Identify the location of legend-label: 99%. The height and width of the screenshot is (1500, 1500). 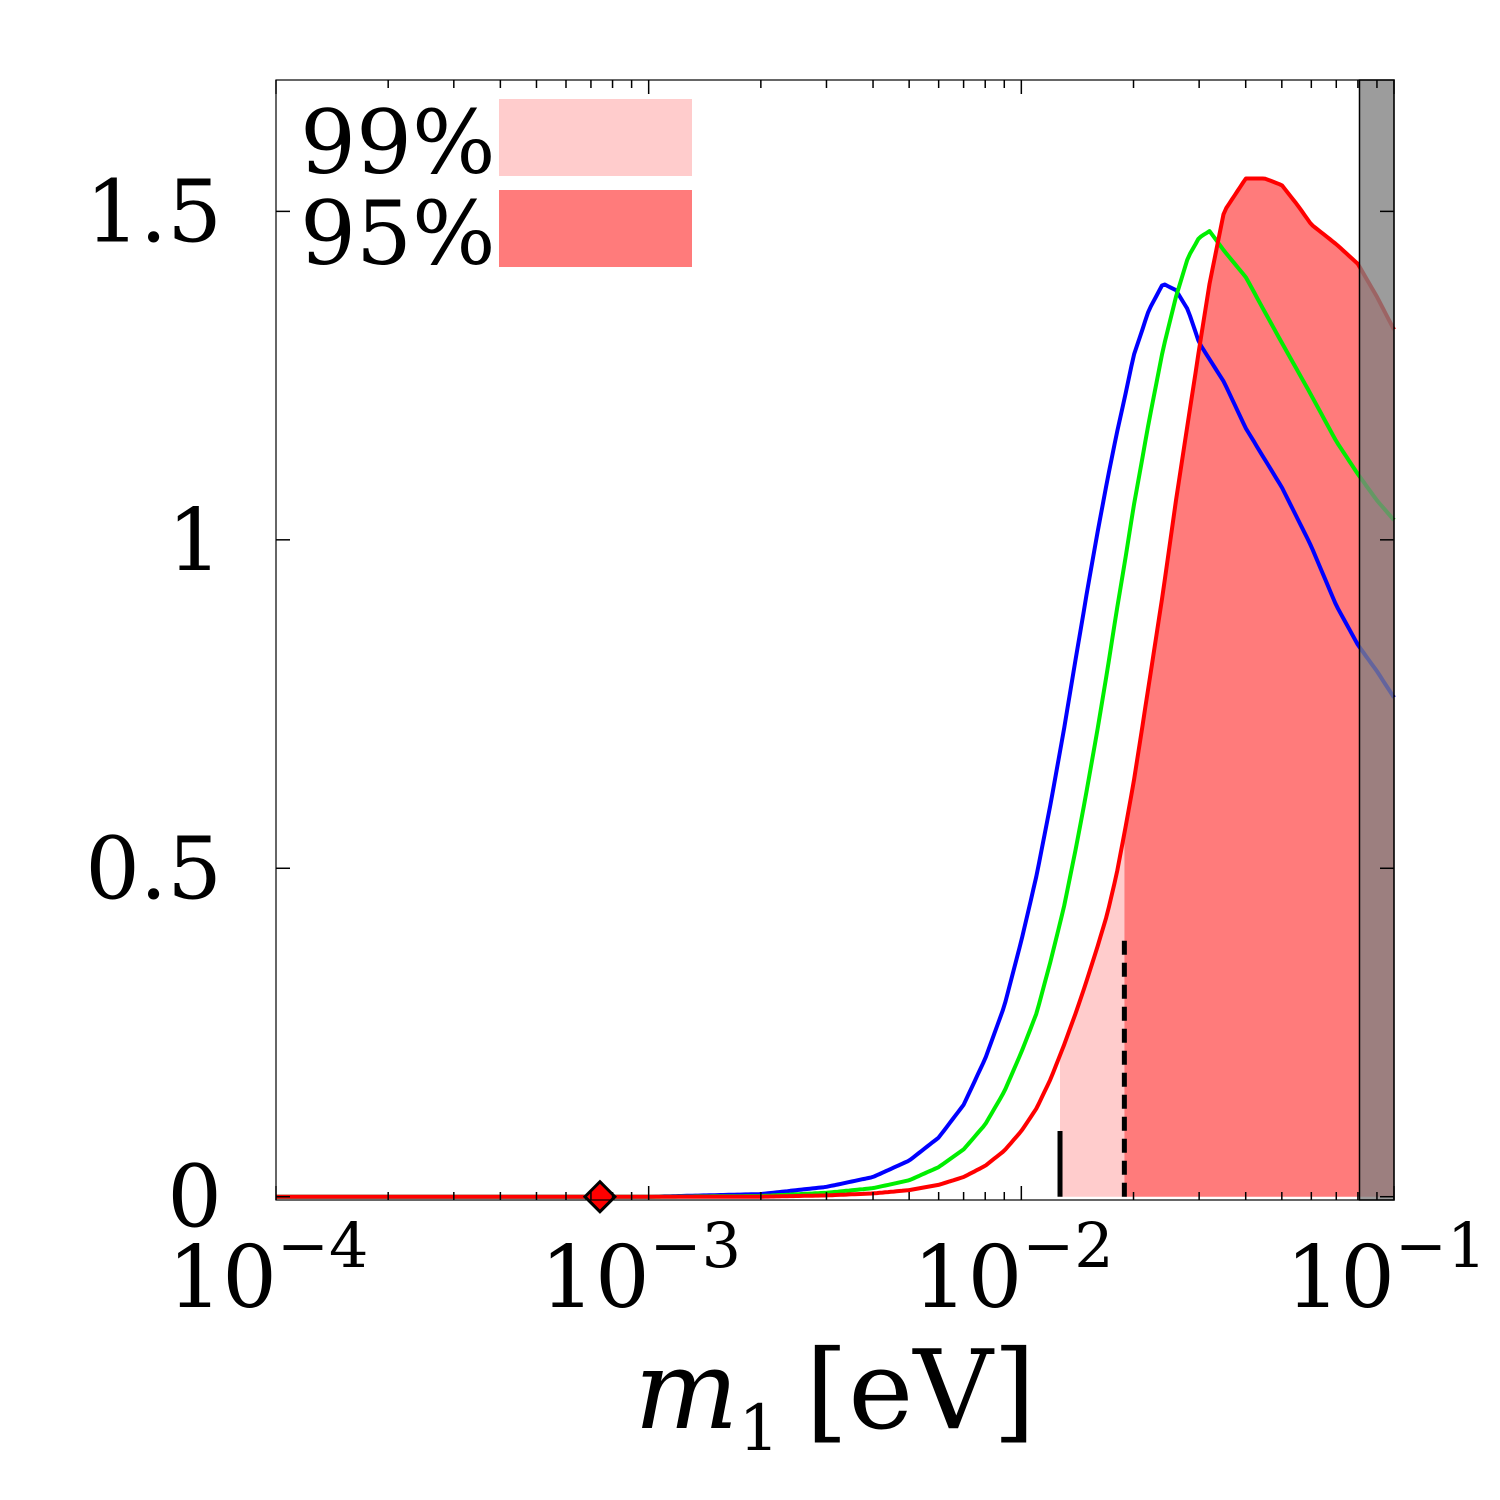
(398, 142).